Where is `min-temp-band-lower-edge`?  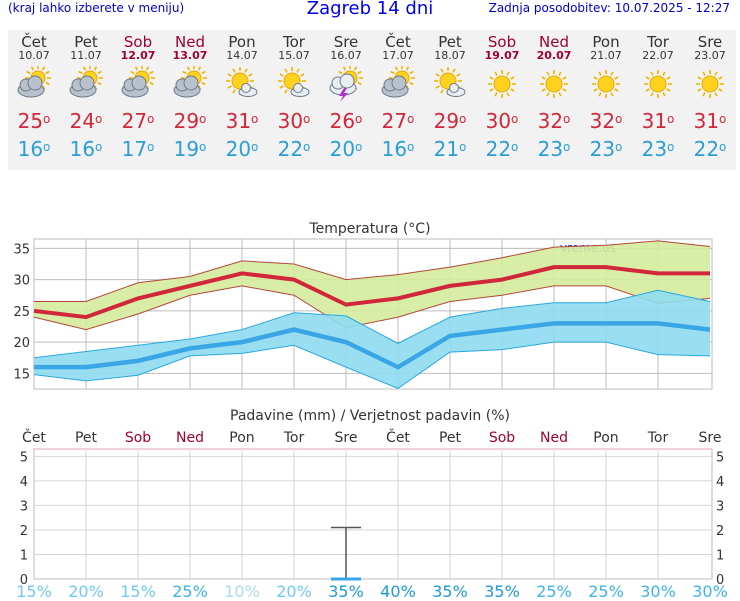 min-temp-band-lower-edge is located at coordinates (372, 365).